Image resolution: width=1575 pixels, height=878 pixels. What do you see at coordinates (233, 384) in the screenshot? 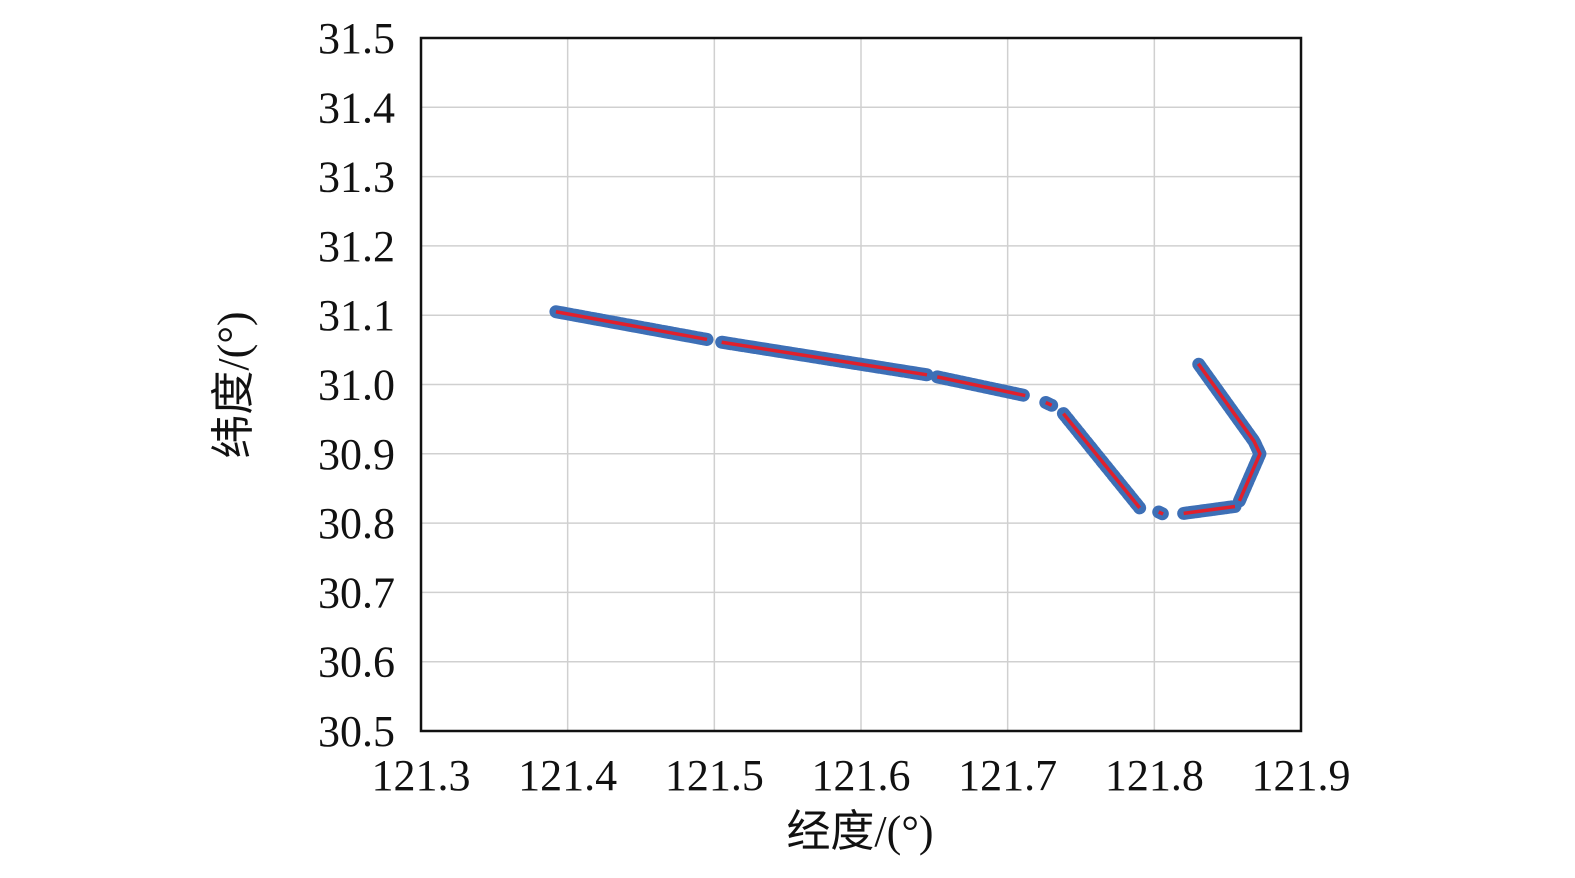
I see `y-axis-title: 纬度/(°)` at bounding box center [233, 384].